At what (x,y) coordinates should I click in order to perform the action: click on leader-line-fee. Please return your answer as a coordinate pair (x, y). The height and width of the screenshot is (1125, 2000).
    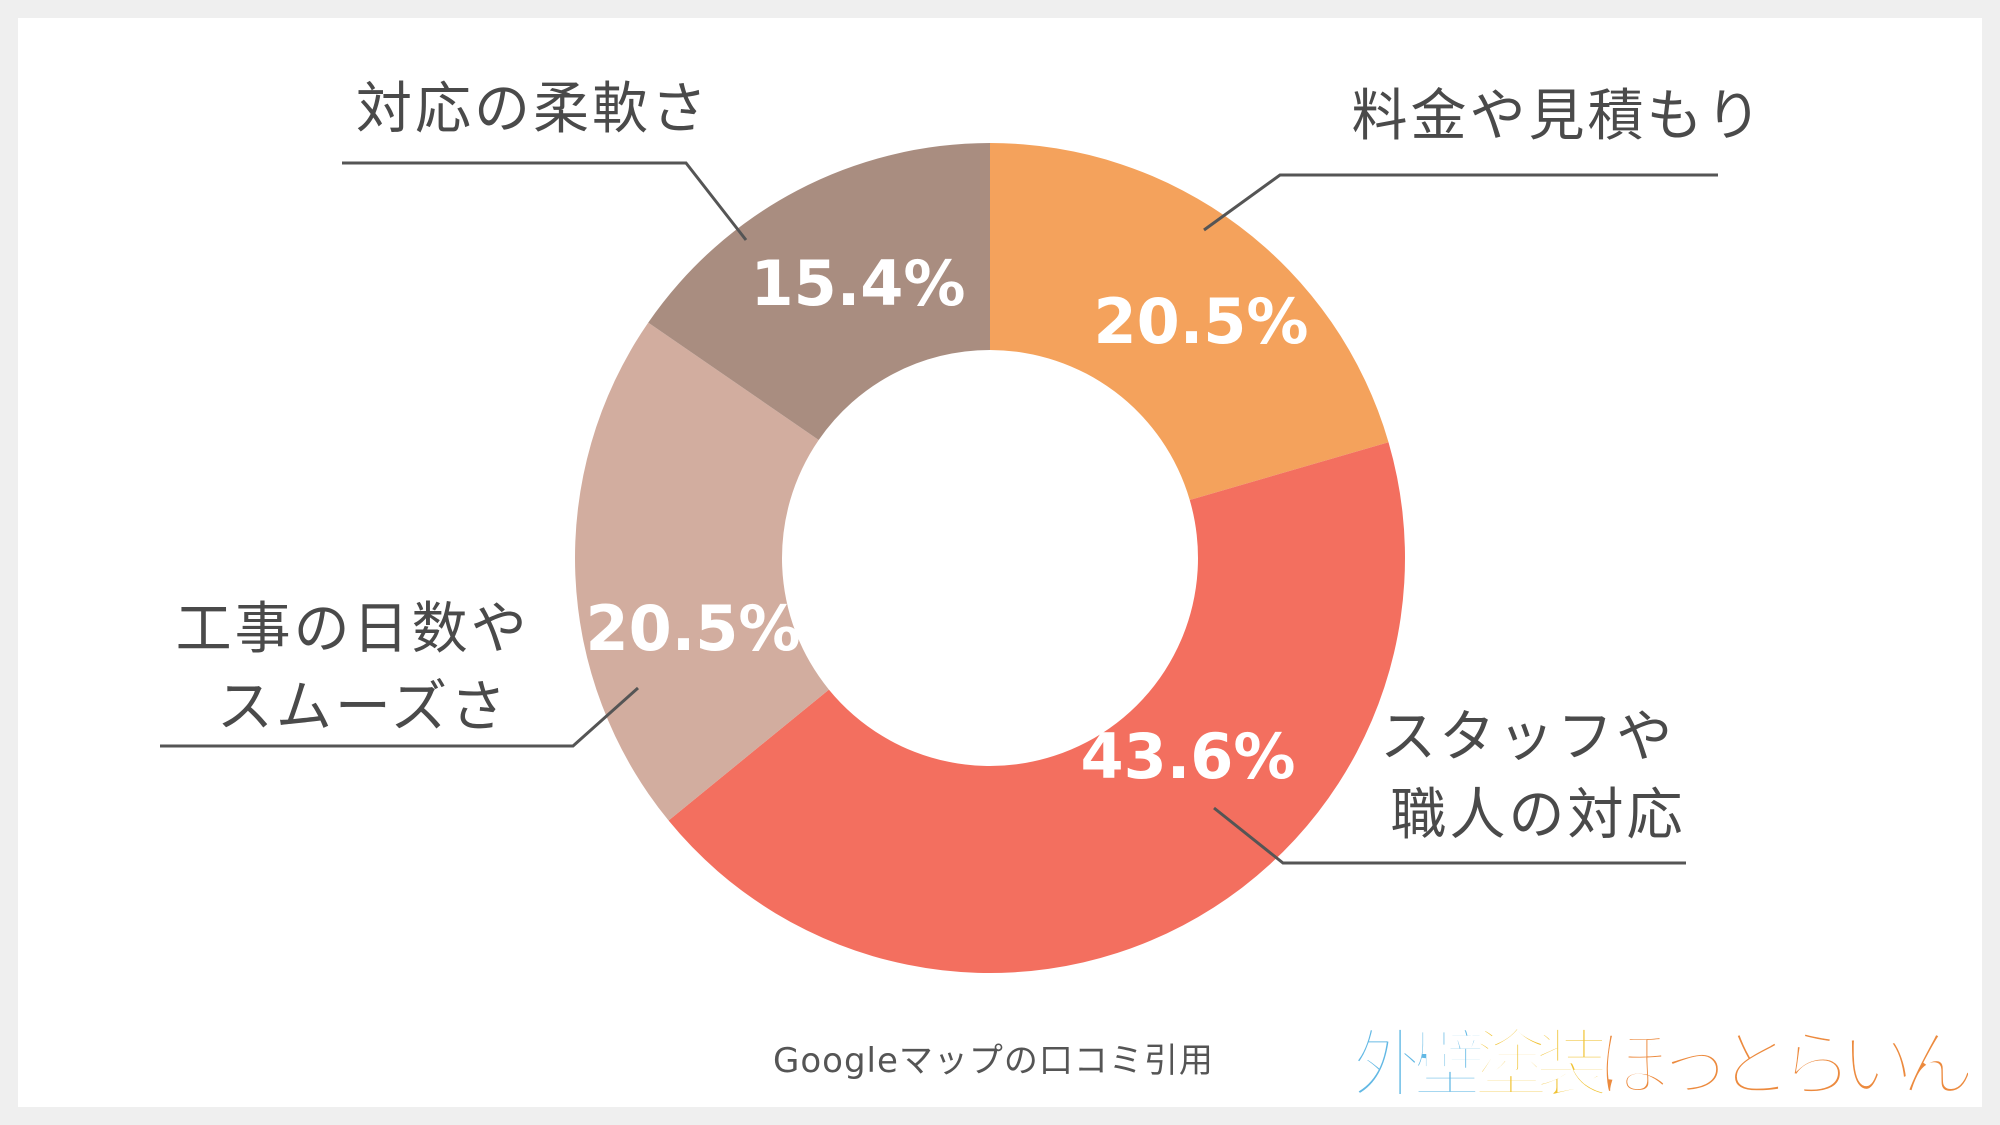
    Looking at the image, I should click on (1460, 202).